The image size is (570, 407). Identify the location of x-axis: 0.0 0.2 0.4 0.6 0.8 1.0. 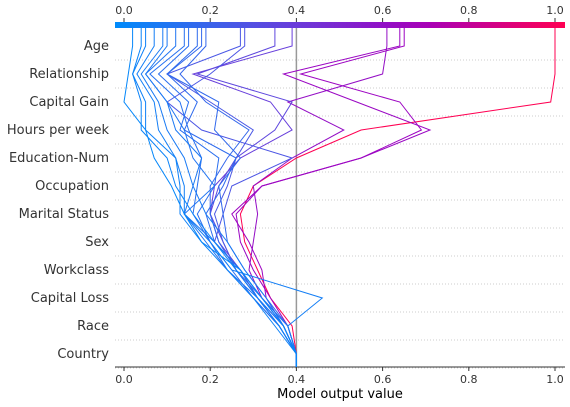
(340, 376).